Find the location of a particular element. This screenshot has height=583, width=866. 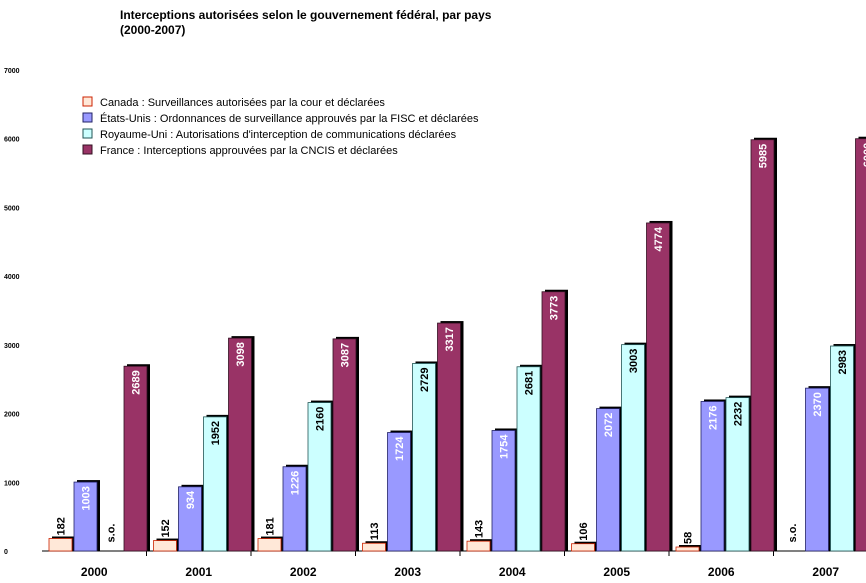

data-label: 6000 is located at coordinates (864, 155).